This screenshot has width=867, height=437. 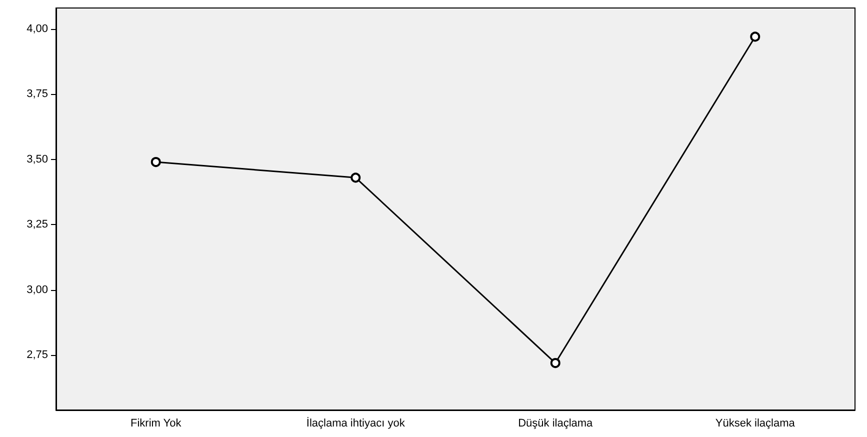 I want to click on y-tick-label: 4,00, so click(x=37, y=28).